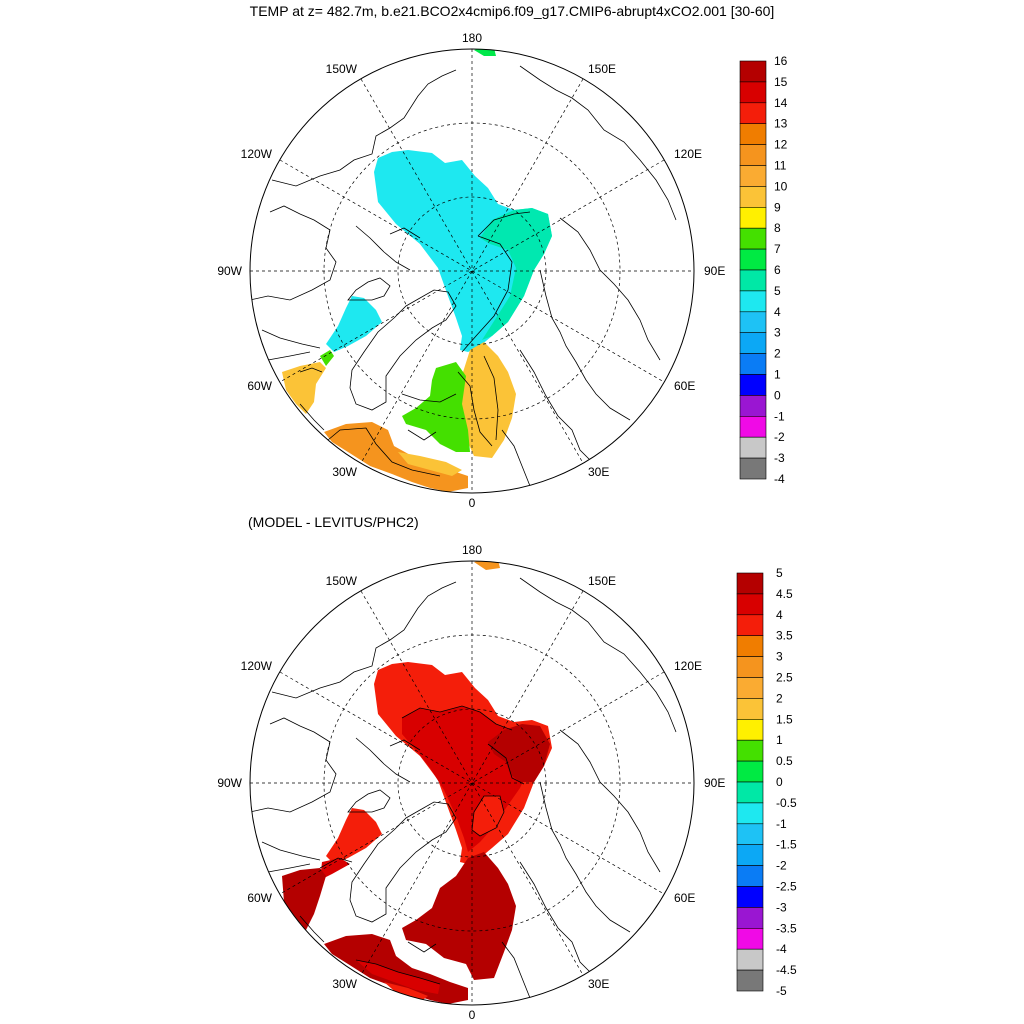 The image size is (1024, 1024). Describe the element at coordinates (327, 358) in the screenshot. I see `davis-green-field` at that location.